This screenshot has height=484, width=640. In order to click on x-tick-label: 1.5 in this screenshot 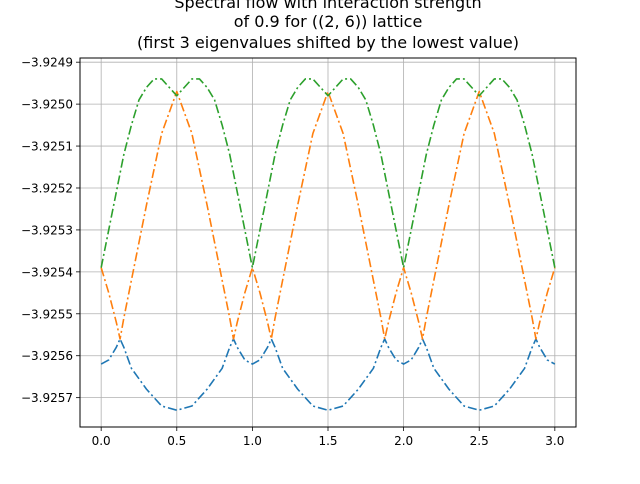, I will do `click(327, 441)`.